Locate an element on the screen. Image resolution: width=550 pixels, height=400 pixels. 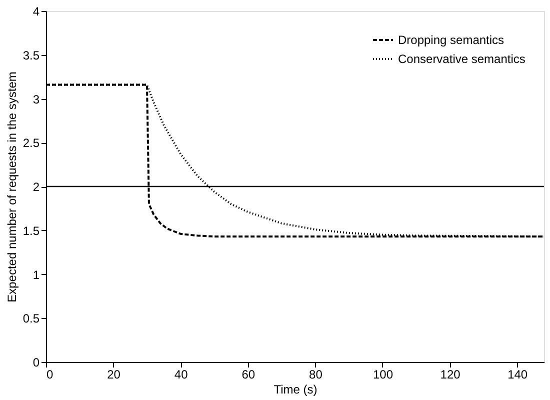
y-tick-label: 2 is located at coordinates (36, 187).